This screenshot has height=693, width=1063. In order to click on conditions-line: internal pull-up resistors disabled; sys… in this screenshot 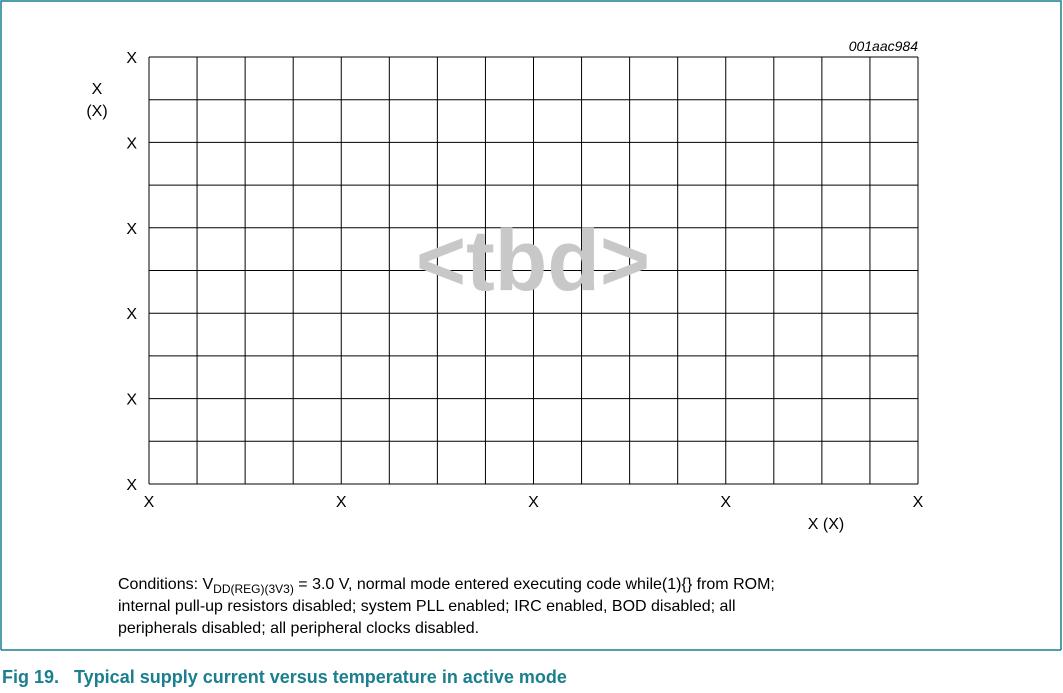, I will do `click(427, 606)`.